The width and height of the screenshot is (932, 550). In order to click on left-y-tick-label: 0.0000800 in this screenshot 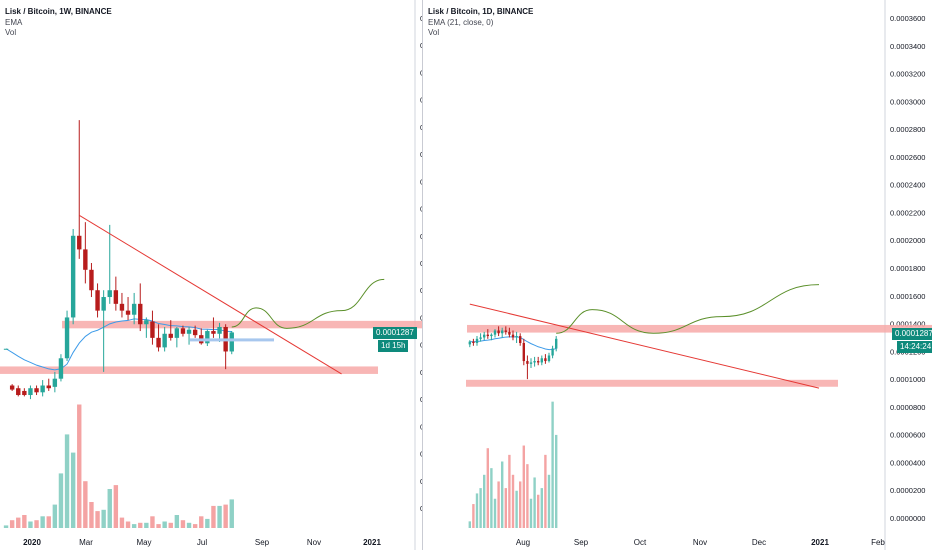, I will do `click(421, 399)`.